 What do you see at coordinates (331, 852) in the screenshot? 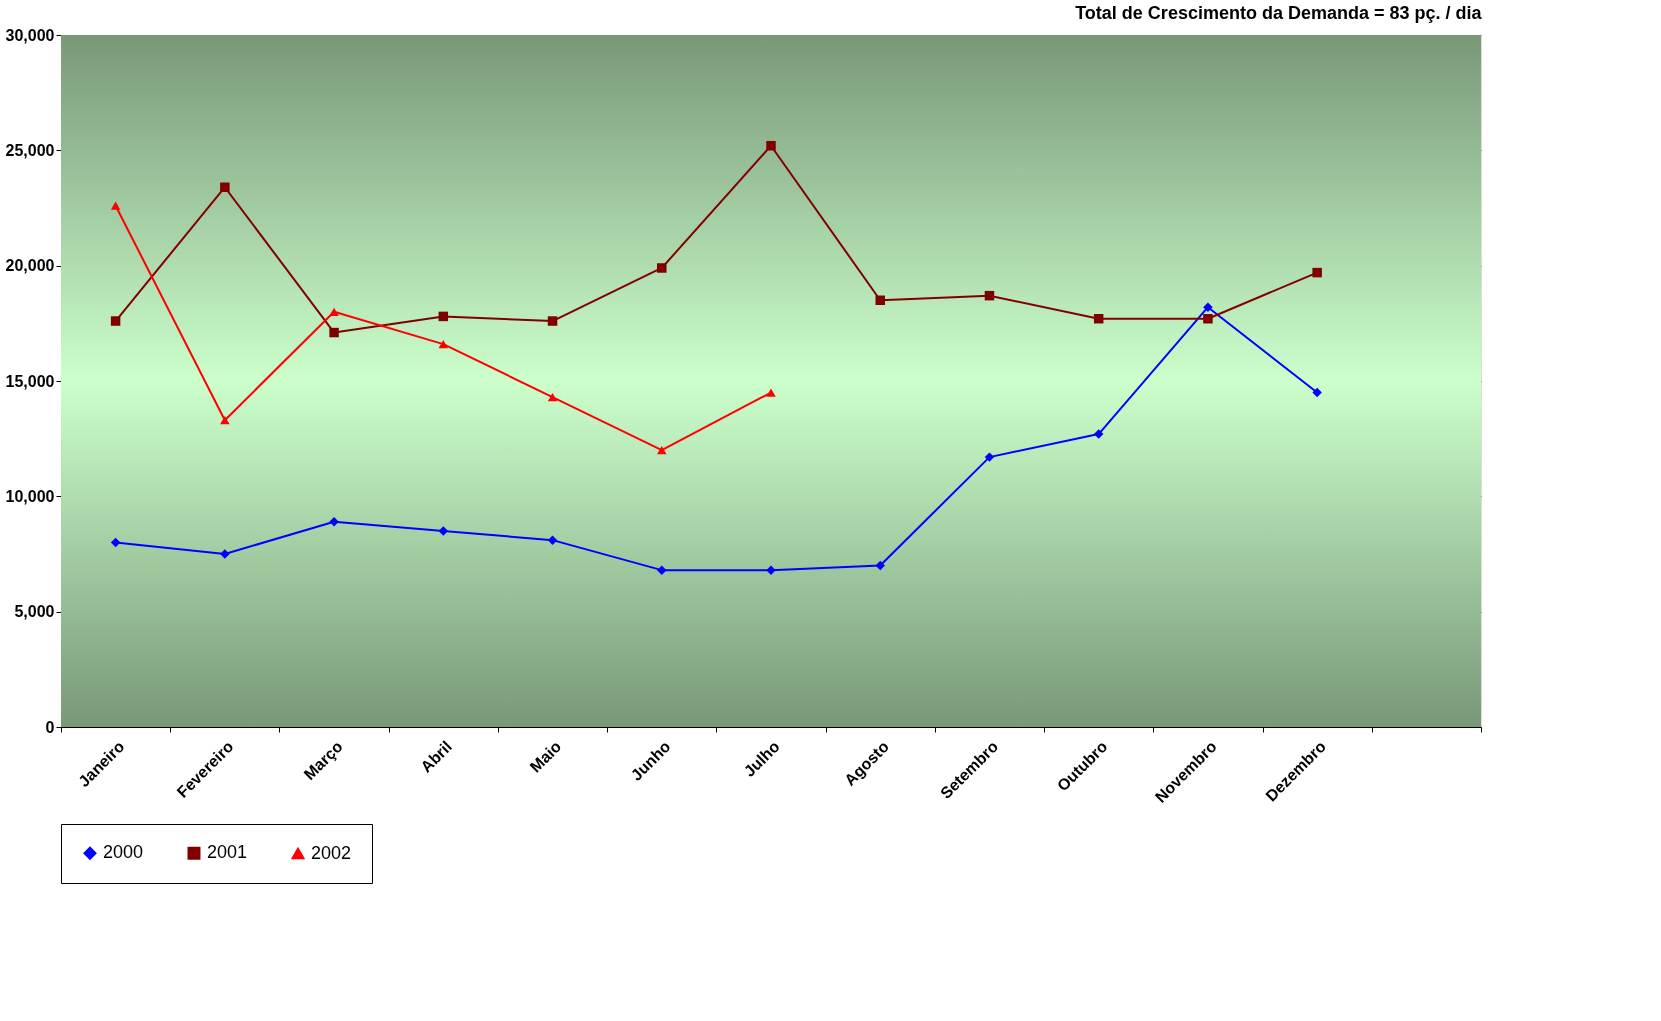
I see `legend-label: 2002` at bounding box center [331, 852].